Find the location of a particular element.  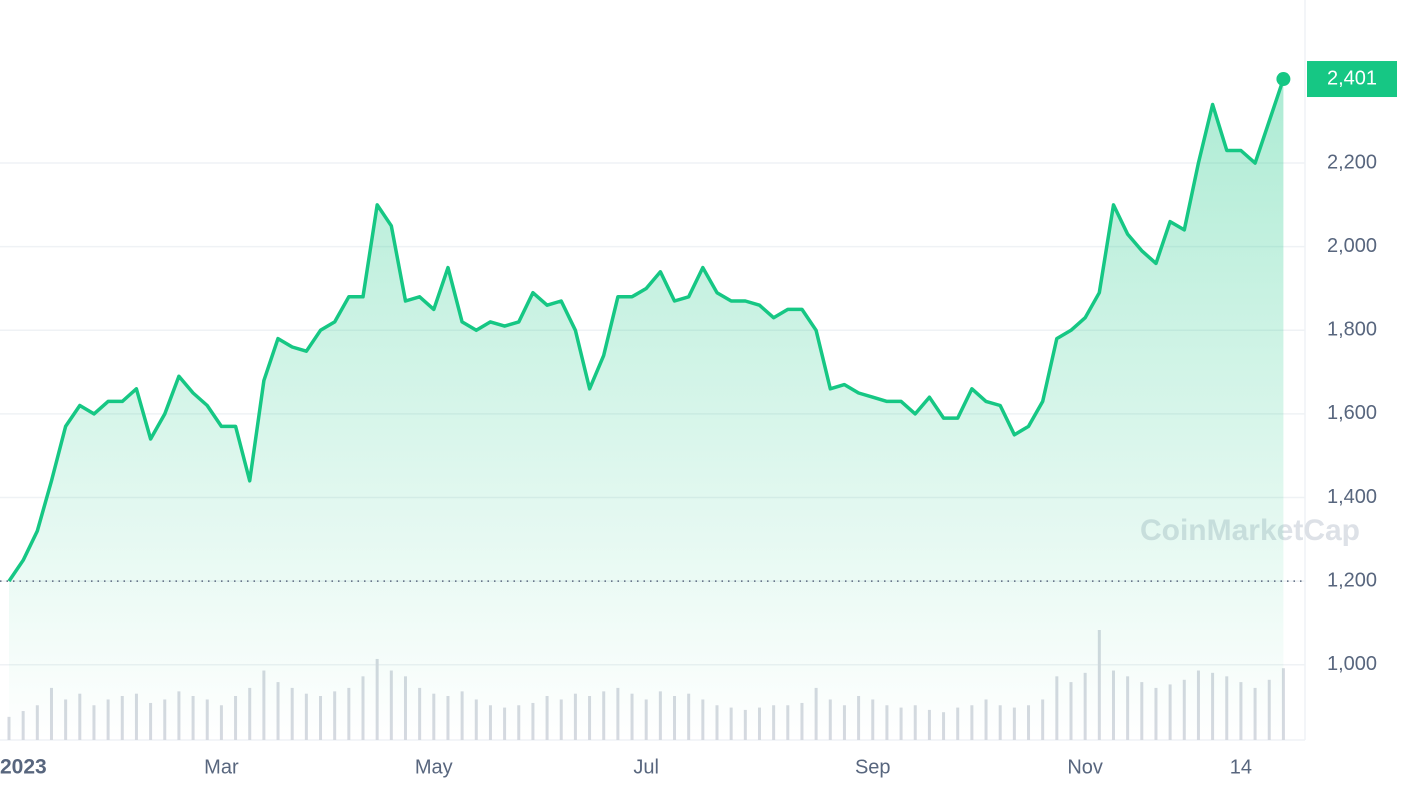

y-tick-label: 1,000 is located at coordinates (1352, 664).